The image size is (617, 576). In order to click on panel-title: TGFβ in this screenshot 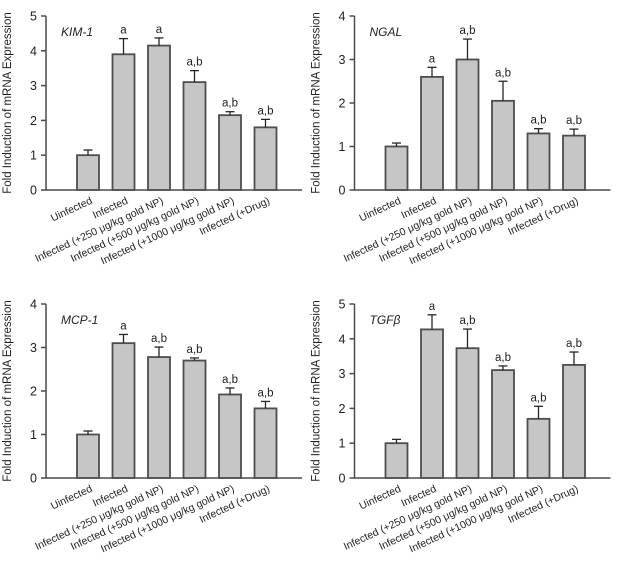, I will do `click(385, 320)`.